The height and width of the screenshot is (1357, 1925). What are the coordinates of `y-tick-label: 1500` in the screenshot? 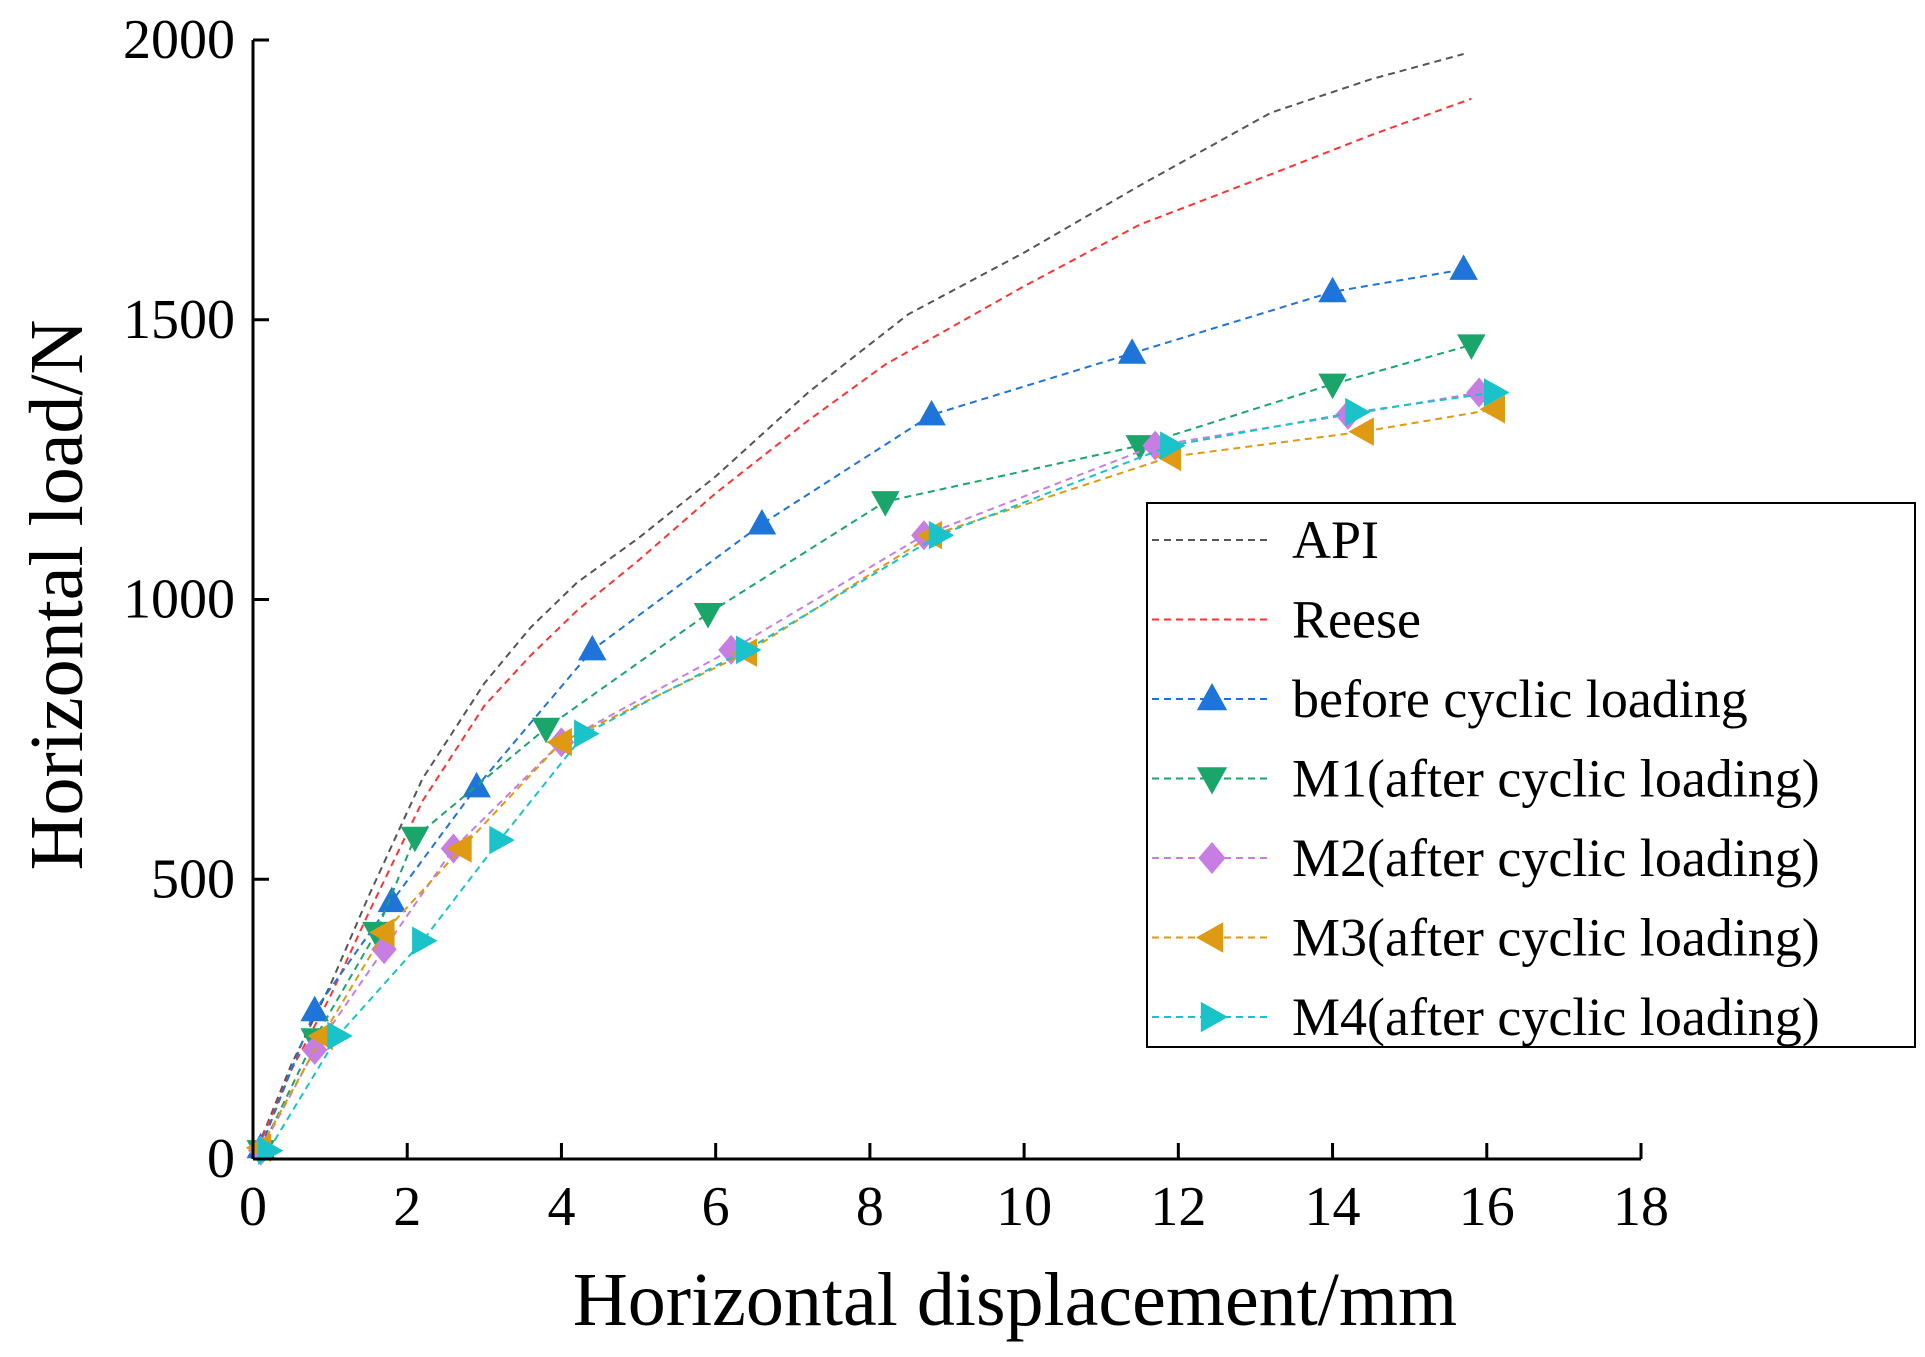 It's located at (179, 320).